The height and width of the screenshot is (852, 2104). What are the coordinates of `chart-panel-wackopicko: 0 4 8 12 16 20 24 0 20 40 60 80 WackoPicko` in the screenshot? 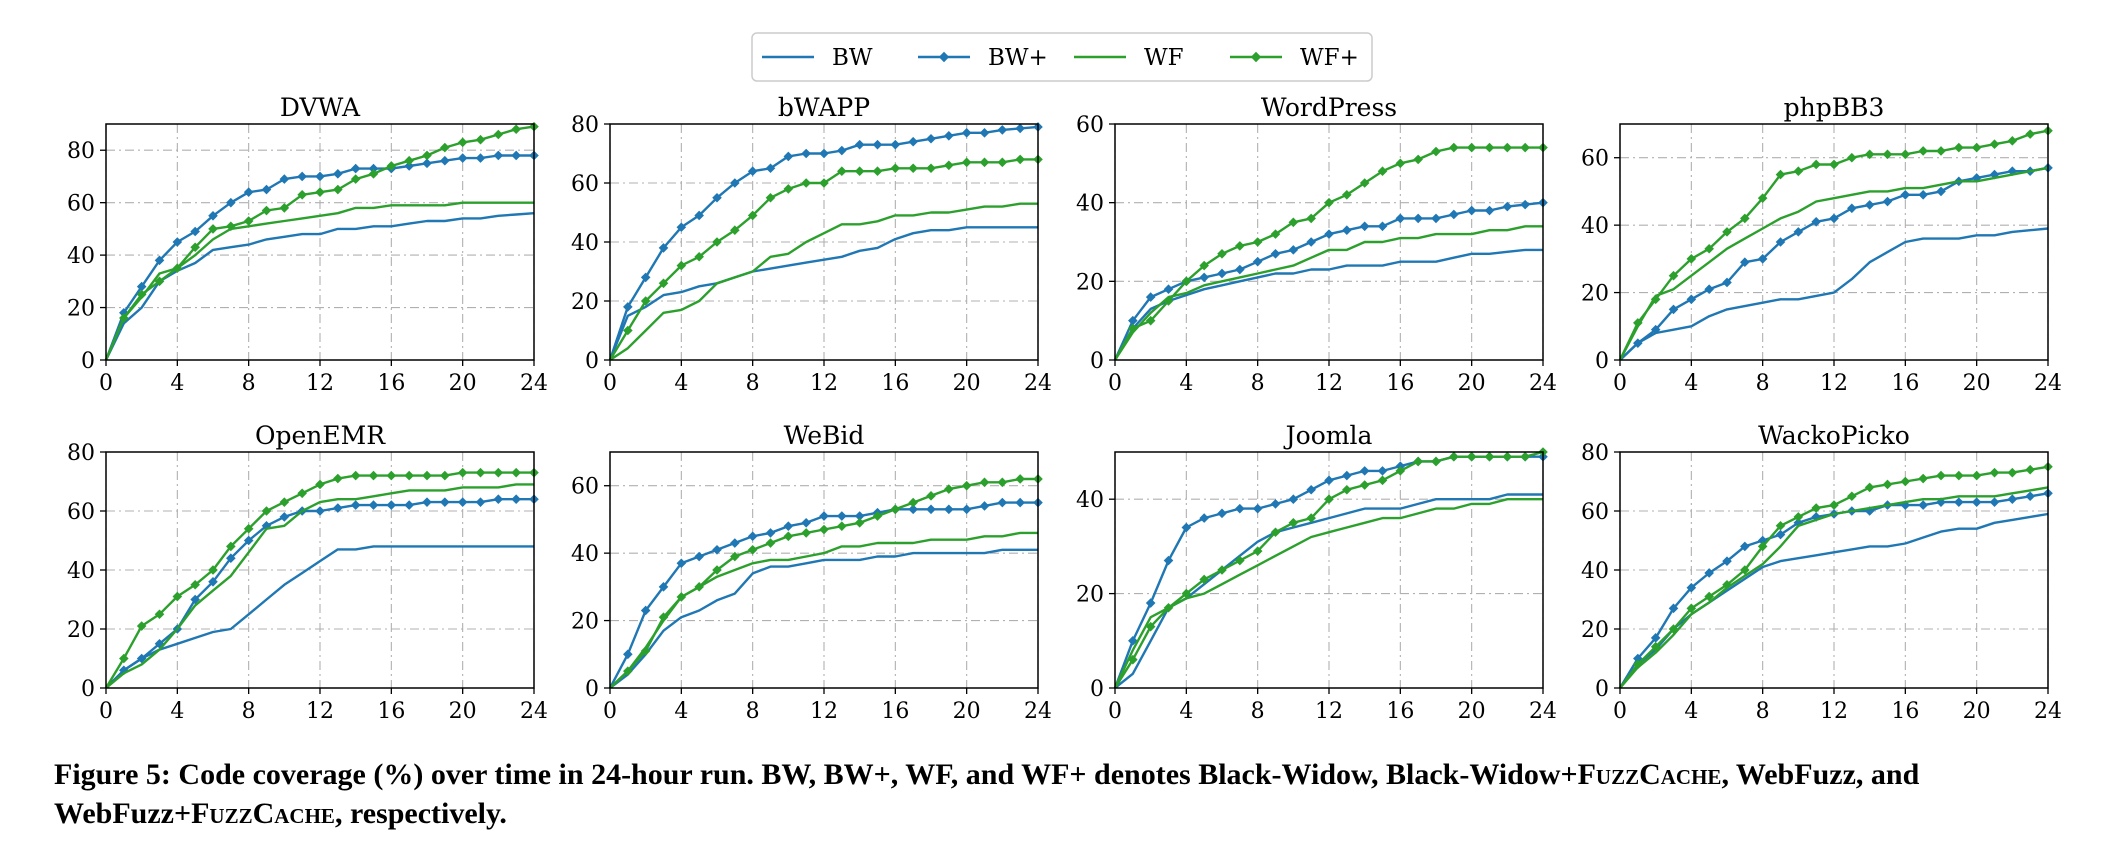 It's located at (1821, 572).